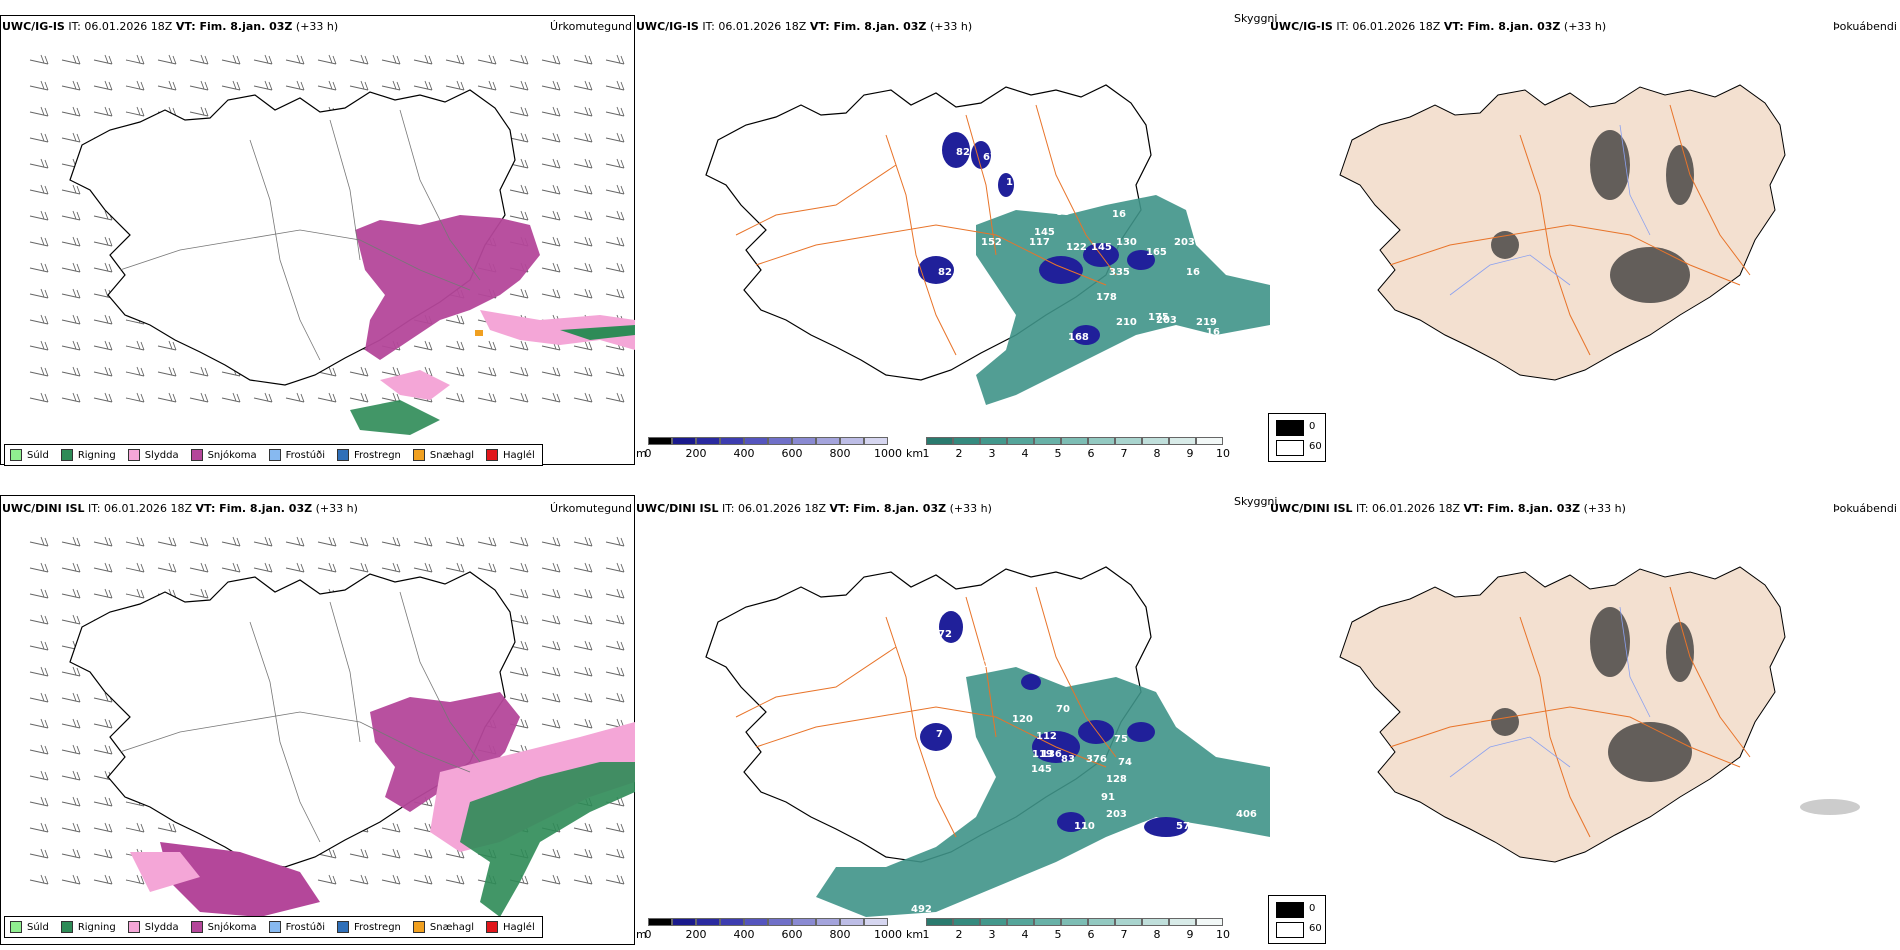 This screenshot has height=950, width=1900. What do you see at coordinates (1076, 247) in the screenshot?
I see `ceiling-label: 122` at bounding box center [1076, 247].